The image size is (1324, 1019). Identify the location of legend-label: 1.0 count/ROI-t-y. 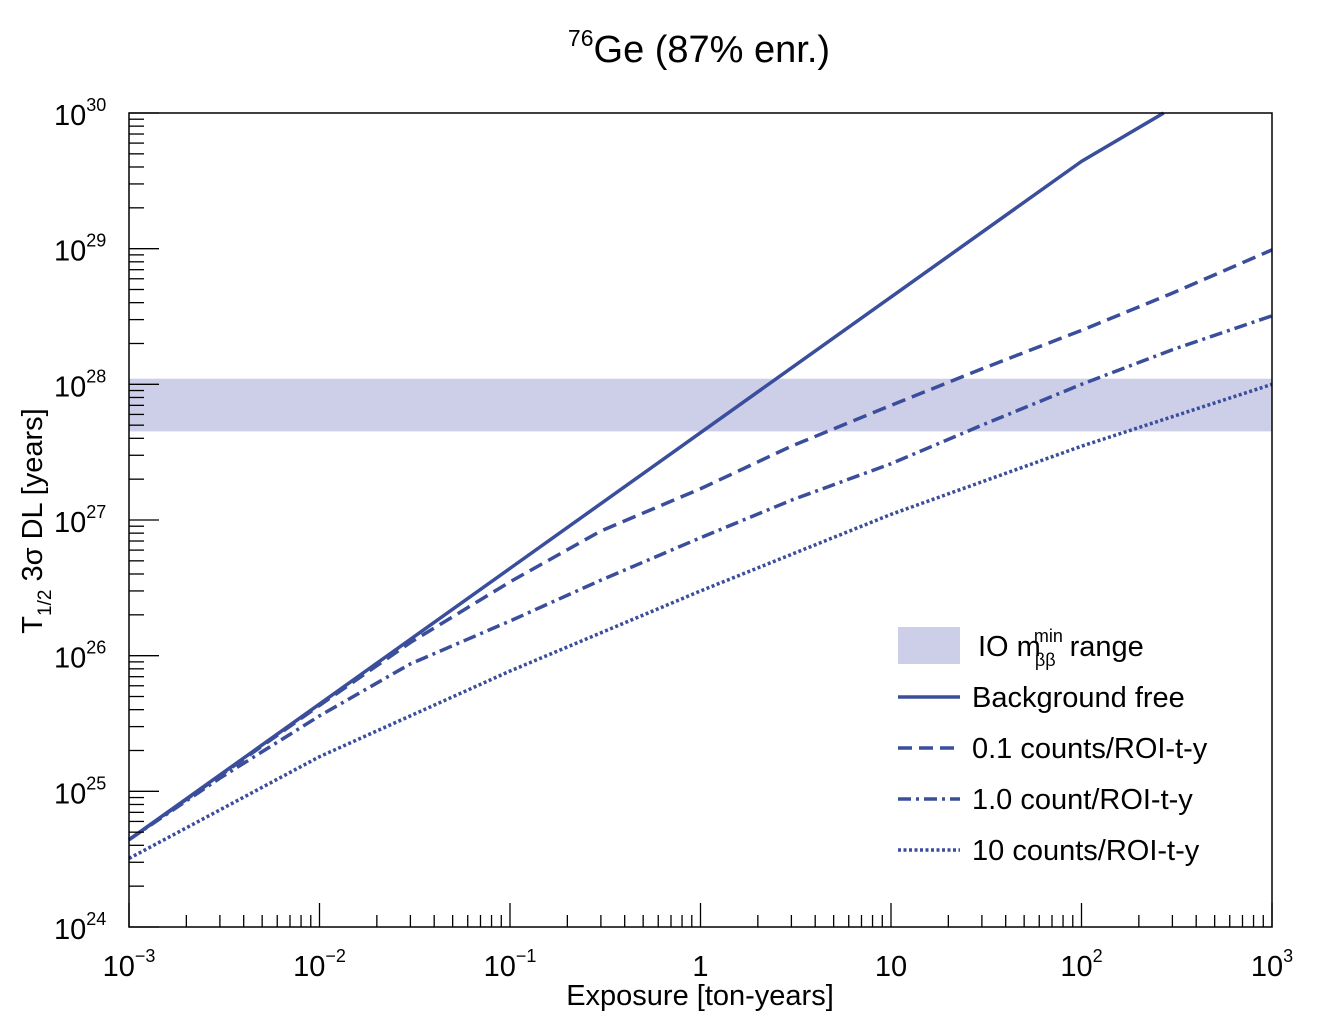
(1082, 800).